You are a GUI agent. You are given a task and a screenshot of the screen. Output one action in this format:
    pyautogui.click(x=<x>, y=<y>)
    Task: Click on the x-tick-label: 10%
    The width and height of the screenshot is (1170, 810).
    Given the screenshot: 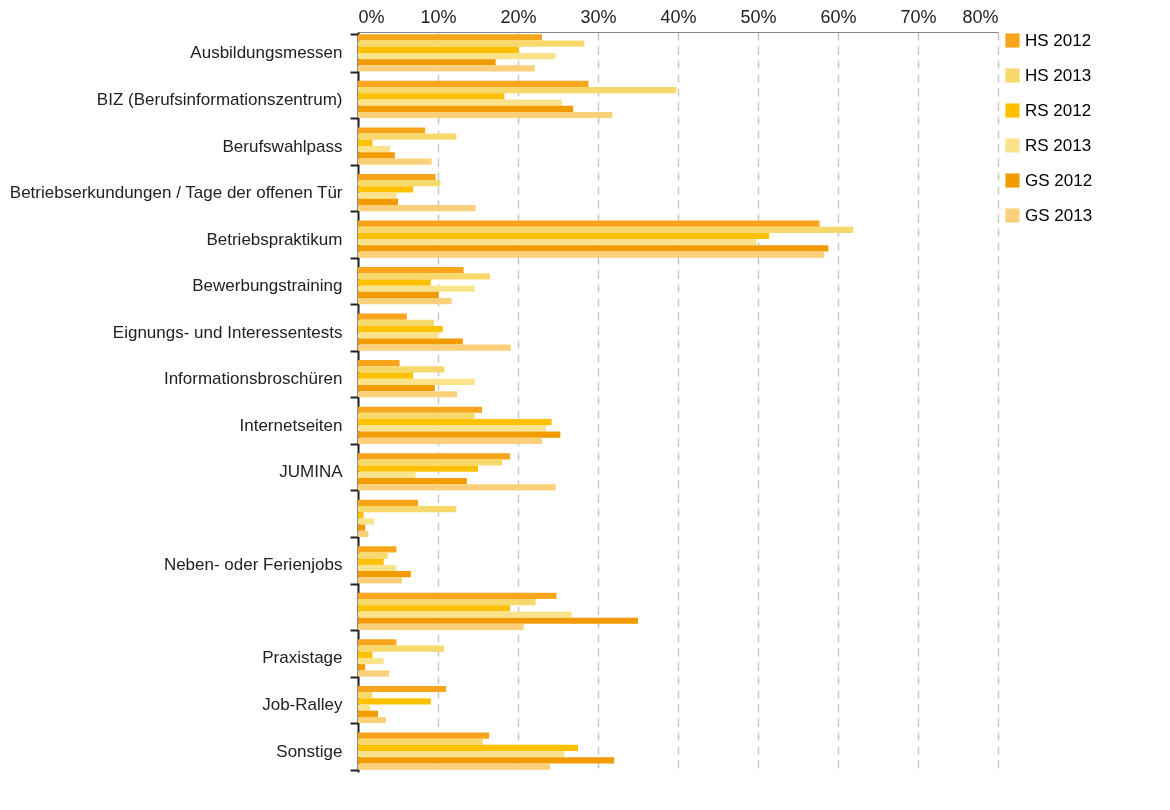 What is the action you would take?
    pyautogui.click(x=438, y=16)
    